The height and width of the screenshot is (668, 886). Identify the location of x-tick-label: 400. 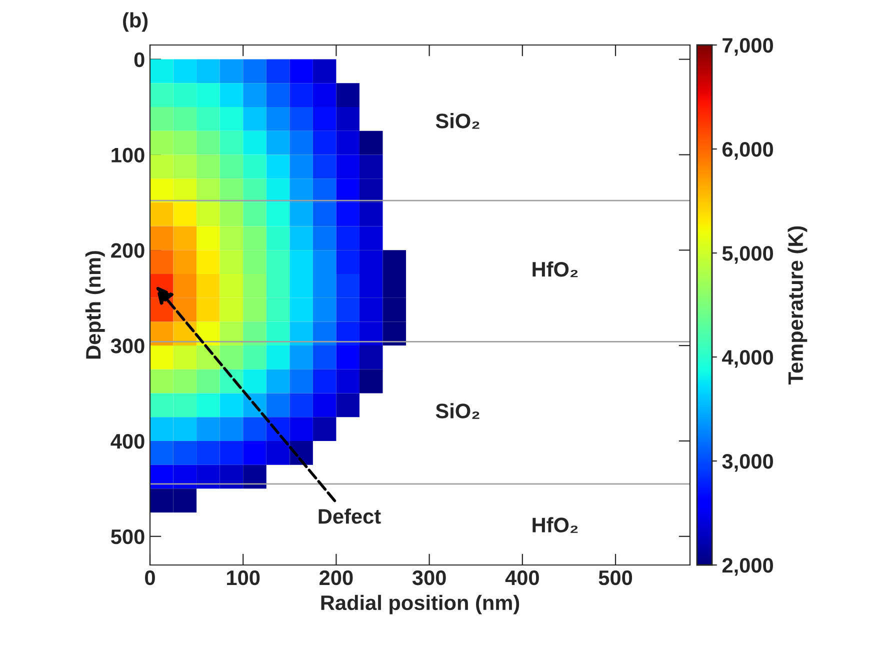
(522, 578).